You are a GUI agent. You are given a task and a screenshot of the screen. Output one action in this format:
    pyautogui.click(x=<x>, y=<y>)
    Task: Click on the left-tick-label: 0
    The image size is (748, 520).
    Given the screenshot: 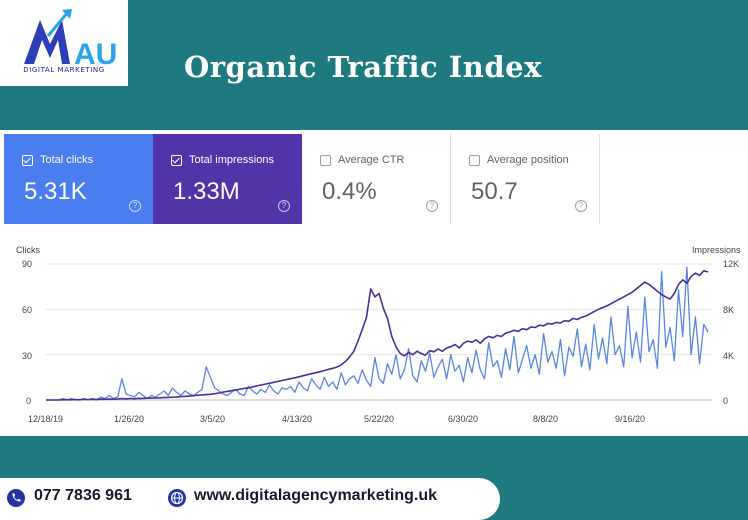 What is the action you would take?
    pyautogui.click(x=29, y=401)
    